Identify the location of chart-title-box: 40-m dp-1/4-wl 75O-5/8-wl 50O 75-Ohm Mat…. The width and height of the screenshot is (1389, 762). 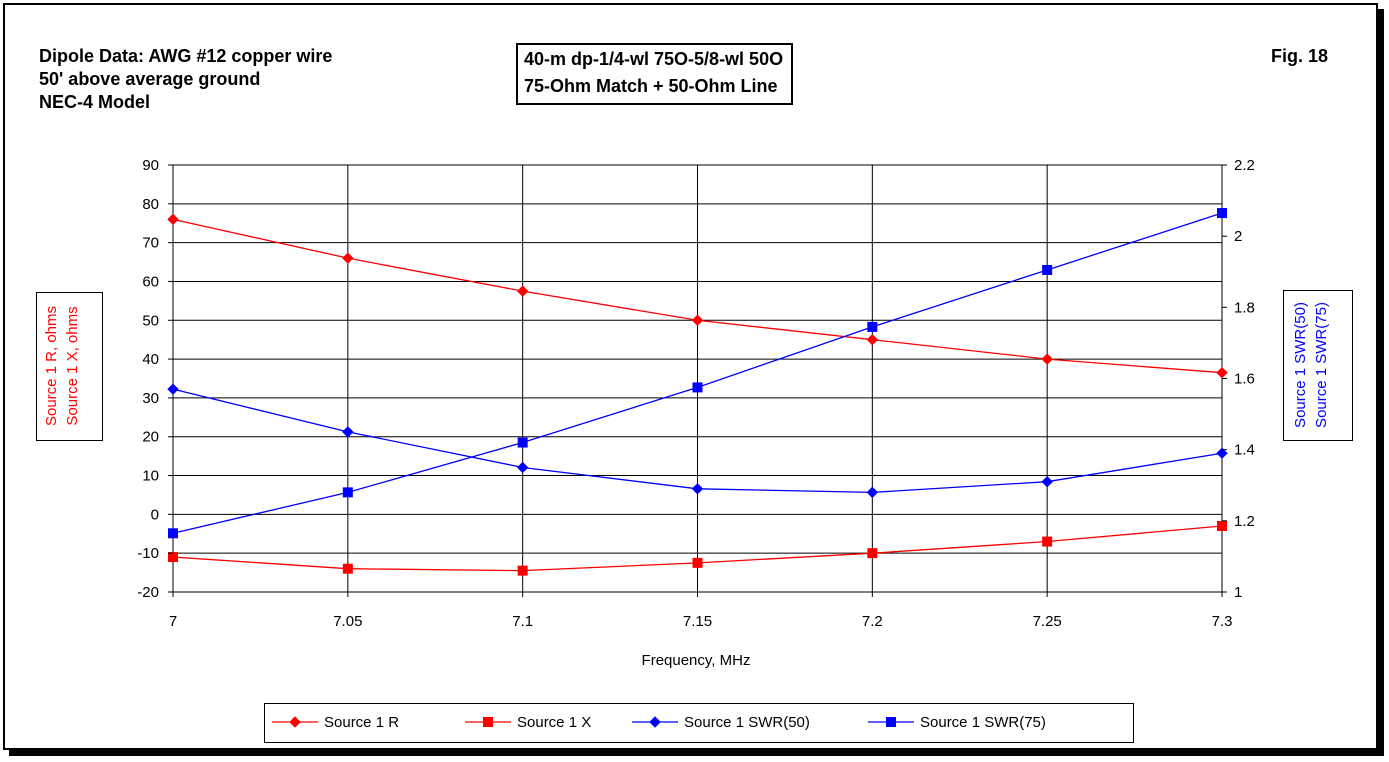
(655, 74).